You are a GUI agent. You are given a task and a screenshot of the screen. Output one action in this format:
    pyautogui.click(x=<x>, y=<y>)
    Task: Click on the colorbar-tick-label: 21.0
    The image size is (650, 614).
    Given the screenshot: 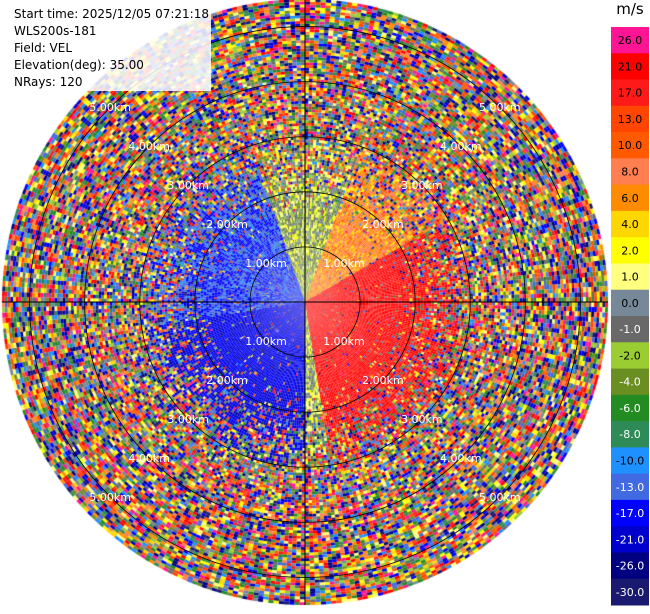 What is the action you would take?
    pyautogui.click(x=630, y=66)
    